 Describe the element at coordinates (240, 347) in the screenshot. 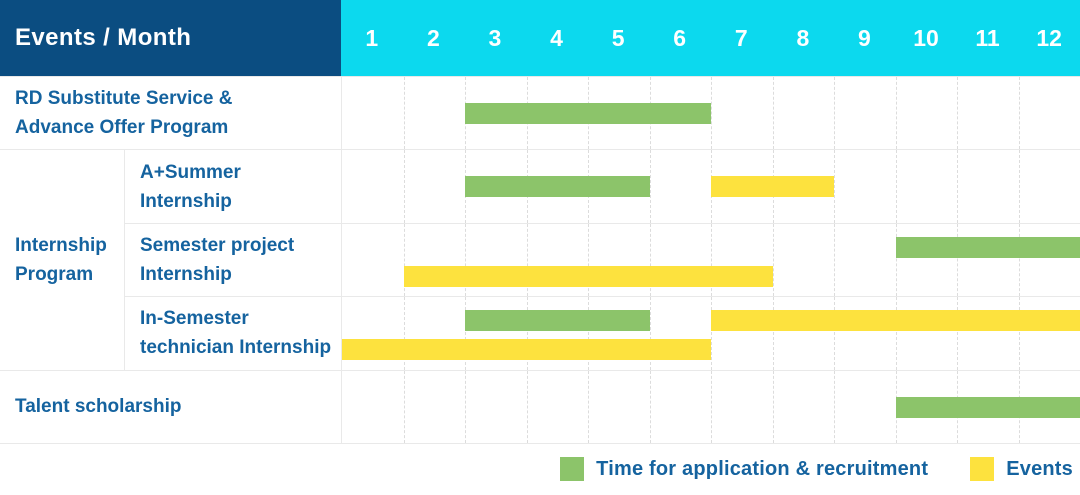

I see `row-label-line: technician Internship` at that location.